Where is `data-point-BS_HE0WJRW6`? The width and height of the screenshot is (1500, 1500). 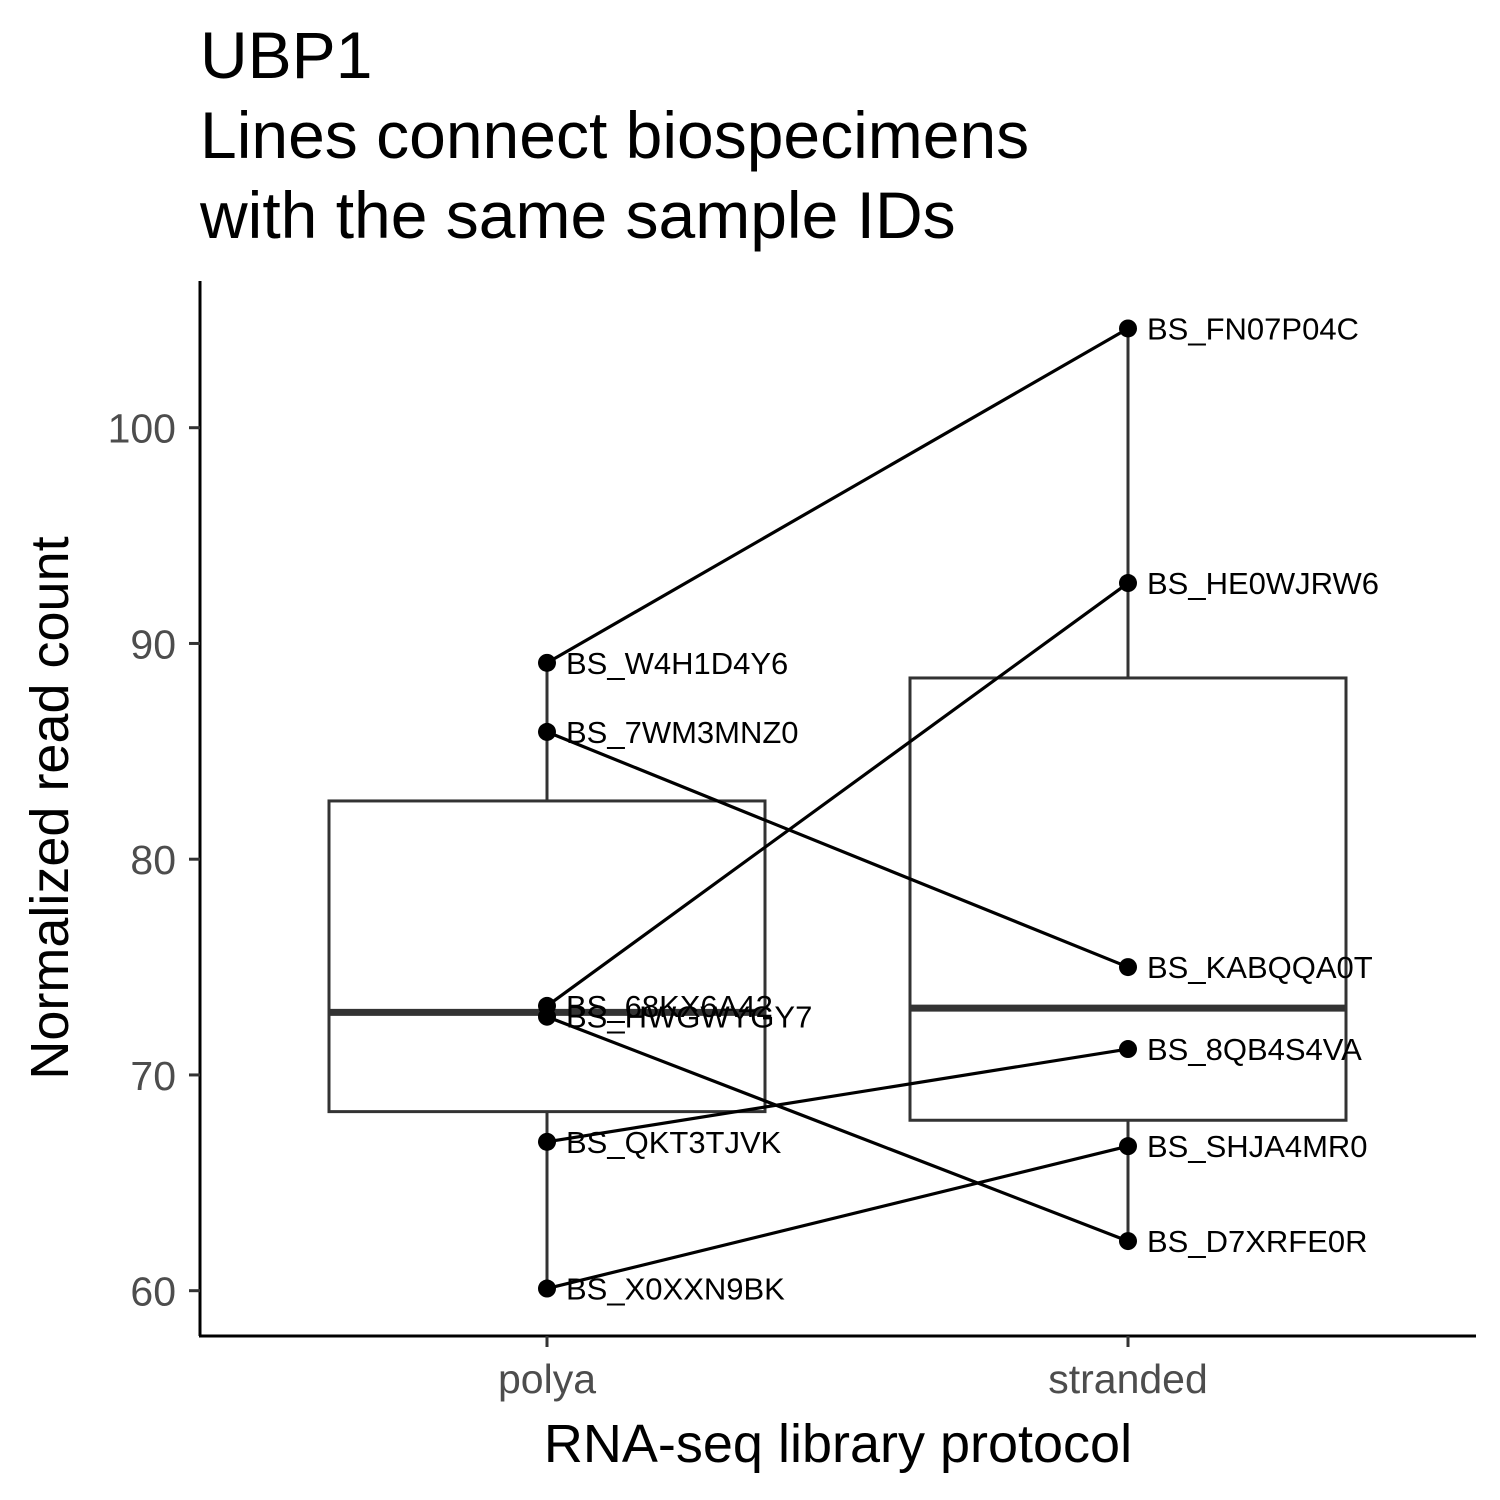 data-point-BS_HE0WJRW6 is located at coordinates (1128, 583).